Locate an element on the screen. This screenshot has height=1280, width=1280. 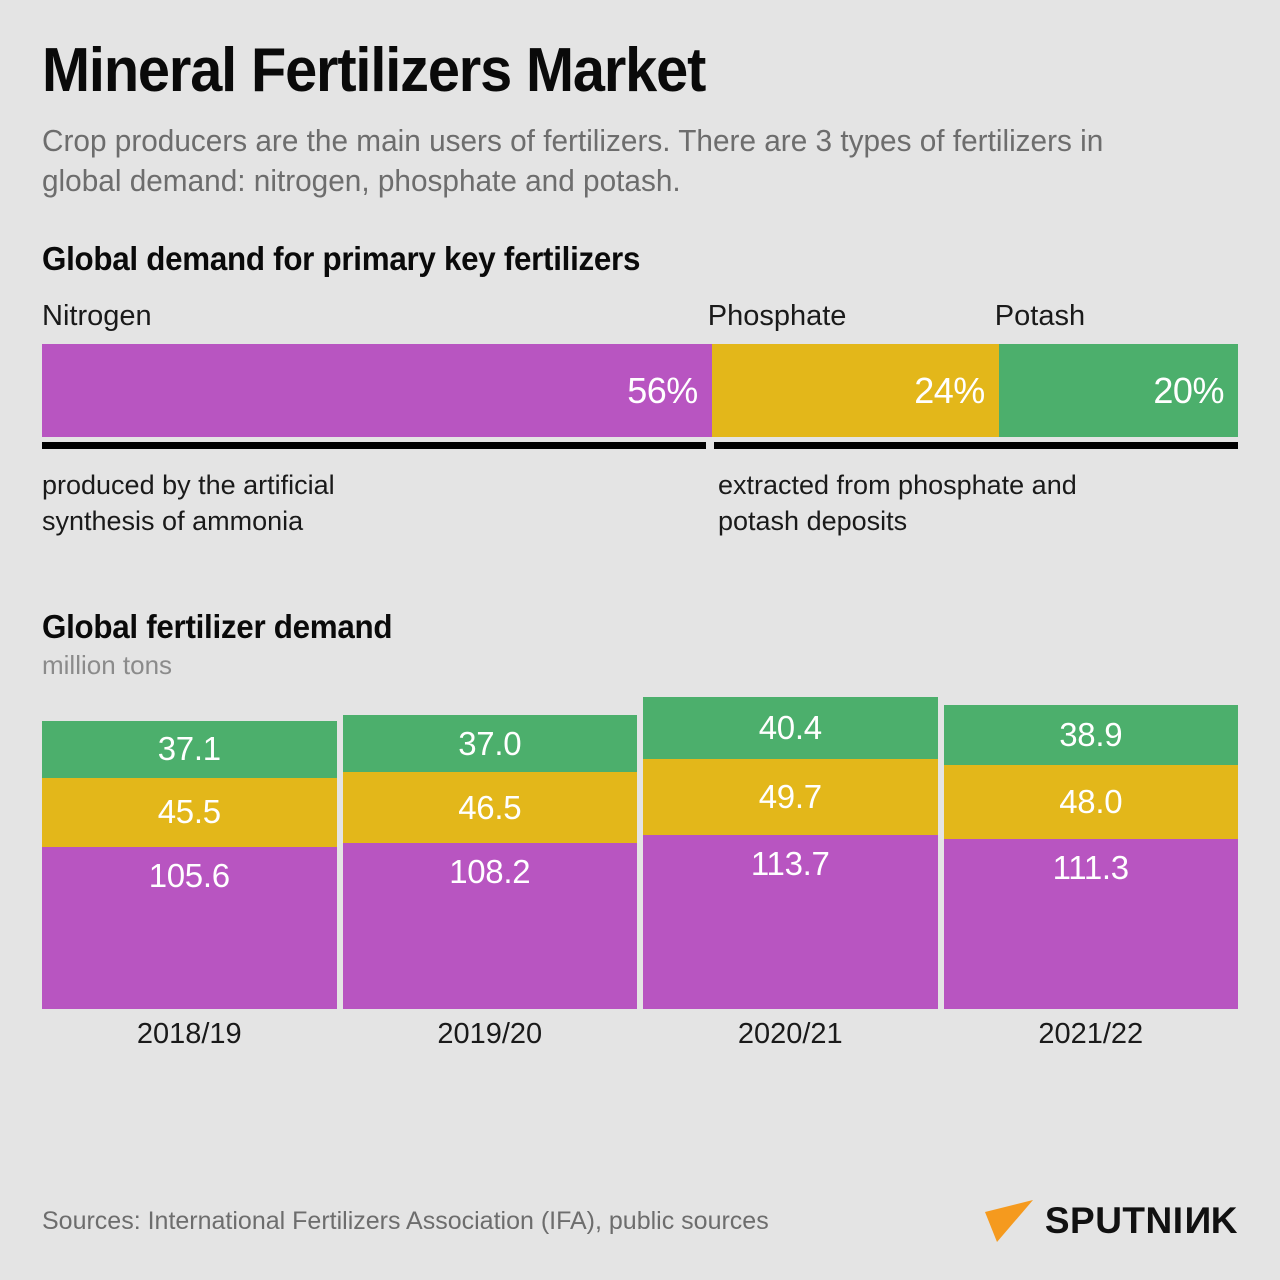
logo-text-flipped-n: N is located at coordinates (1197, 1220).